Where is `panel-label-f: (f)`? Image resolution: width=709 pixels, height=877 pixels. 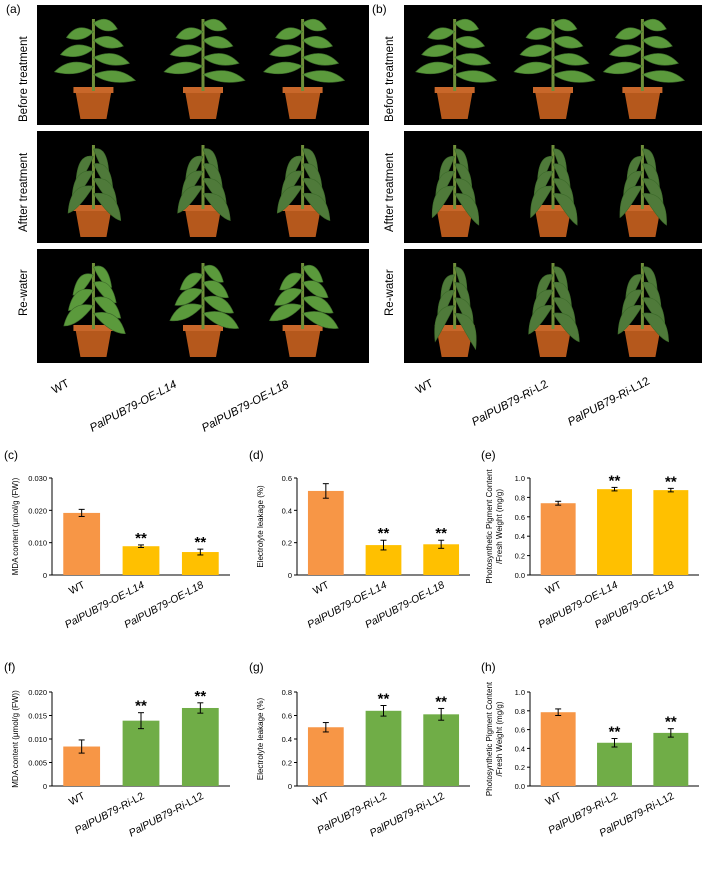 panel-label-f: (f) is located at coordinates (10, 667).